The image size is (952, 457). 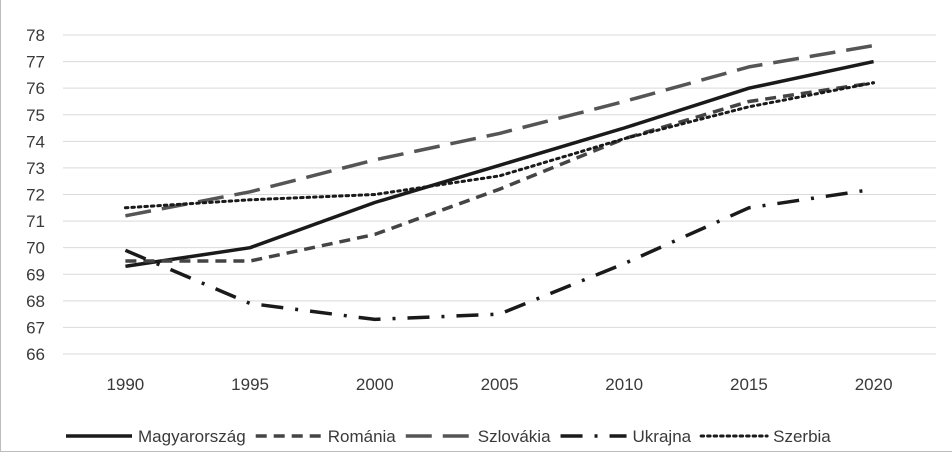 What do you see at coordinates (362, 436) in the screenshot?
I see `legend-label: Románia` at bounding box center [362, 436].